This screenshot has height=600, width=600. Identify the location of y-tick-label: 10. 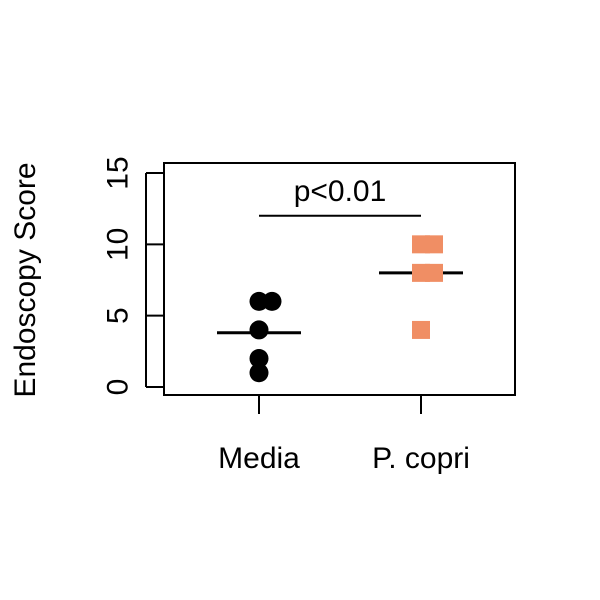
(118, 244).